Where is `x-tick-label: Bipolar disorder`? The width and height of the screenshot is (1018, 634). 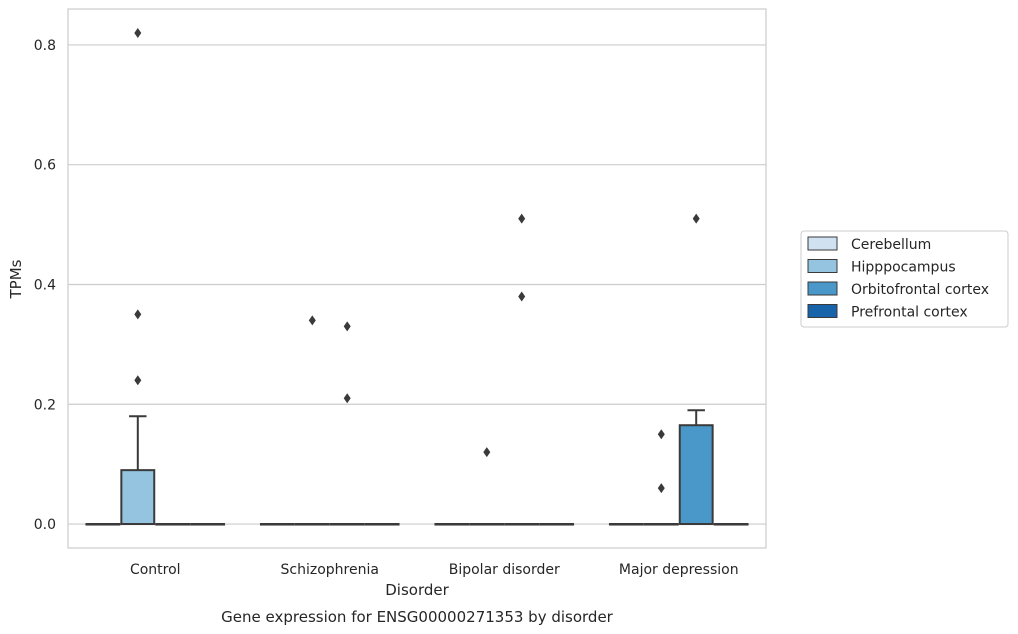
x-tick-label: Bipolar disorder is located at coordinates (504, 570).